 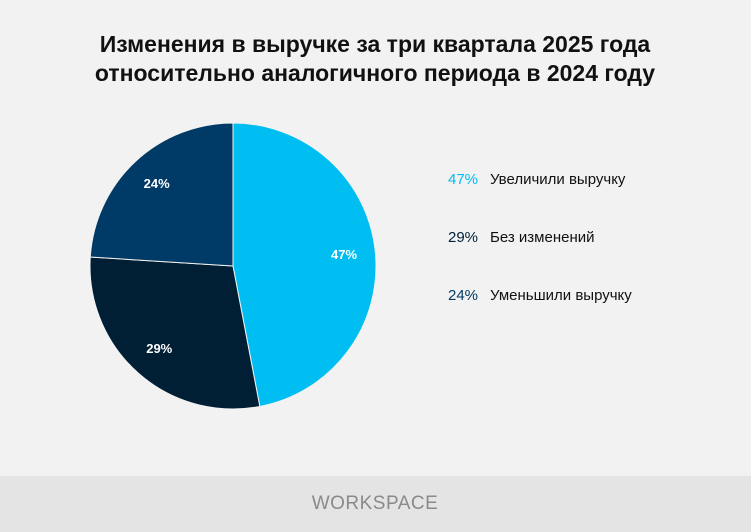 I want to click on footer-brand: WORKSPACE, so click(x=375, y=503).